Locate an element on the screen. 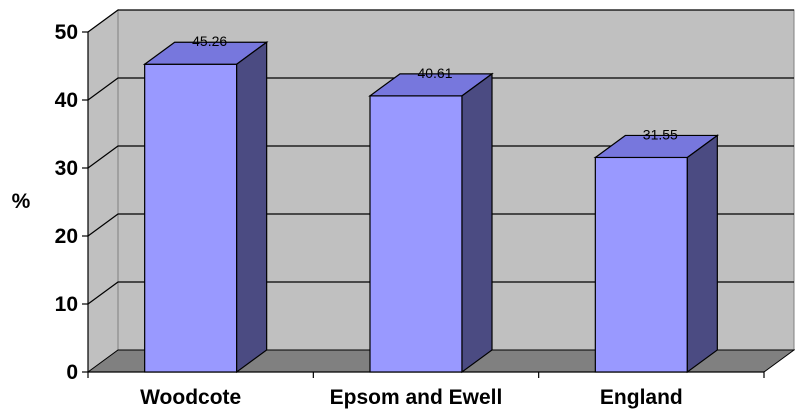 Image resolution: width=795 pixels, height=414 pixels. data-label: 31.55 is located at coordinates (660, 134).